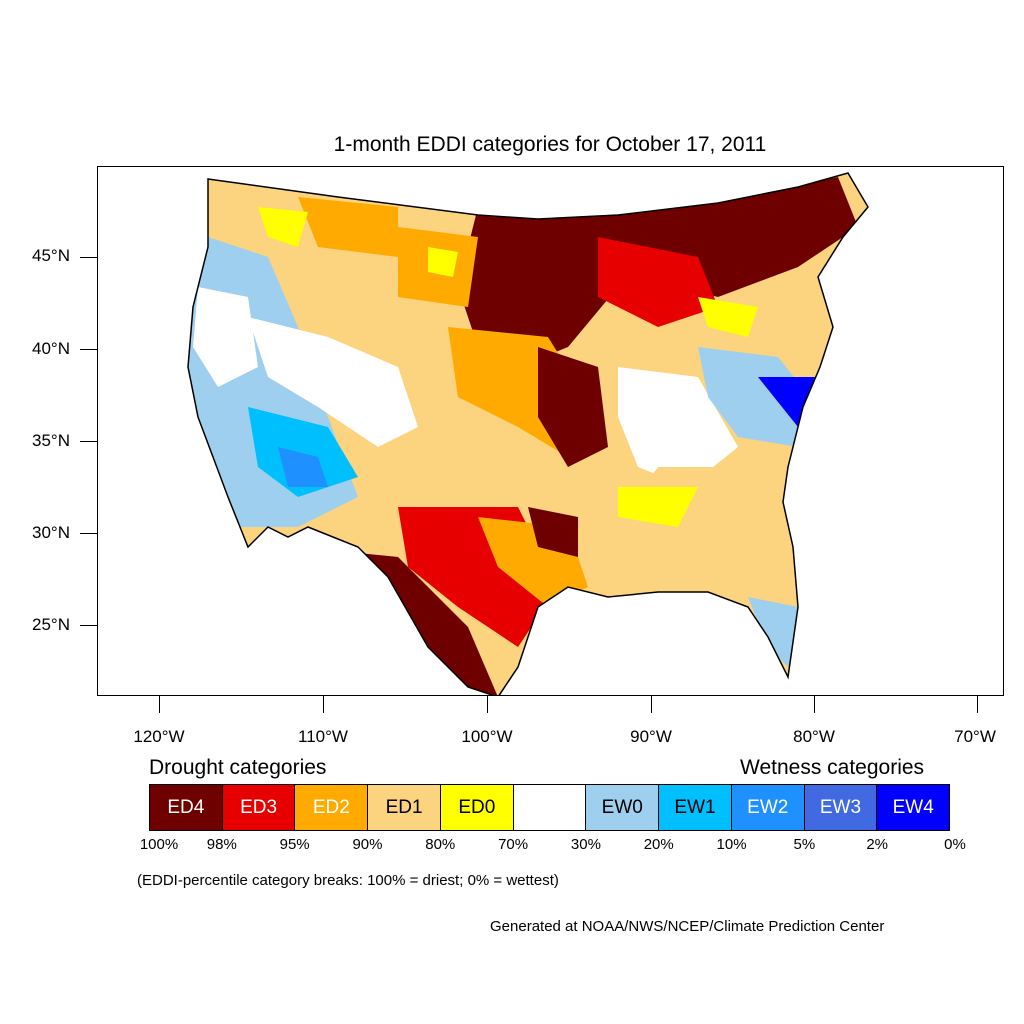 The image size is (1024, 1024). Describe the element at coordinates (51, 348) in the screenshot. I see `lat-label: 40°N` at that location.